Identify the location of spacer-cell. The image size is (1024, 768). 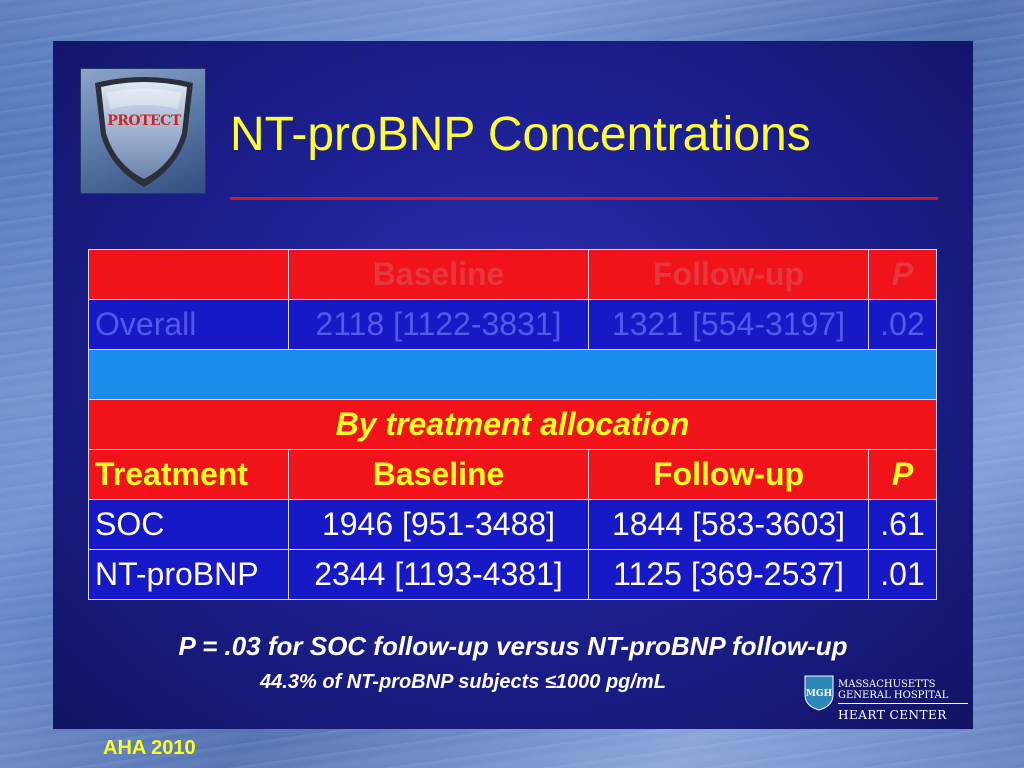
(512, 374).